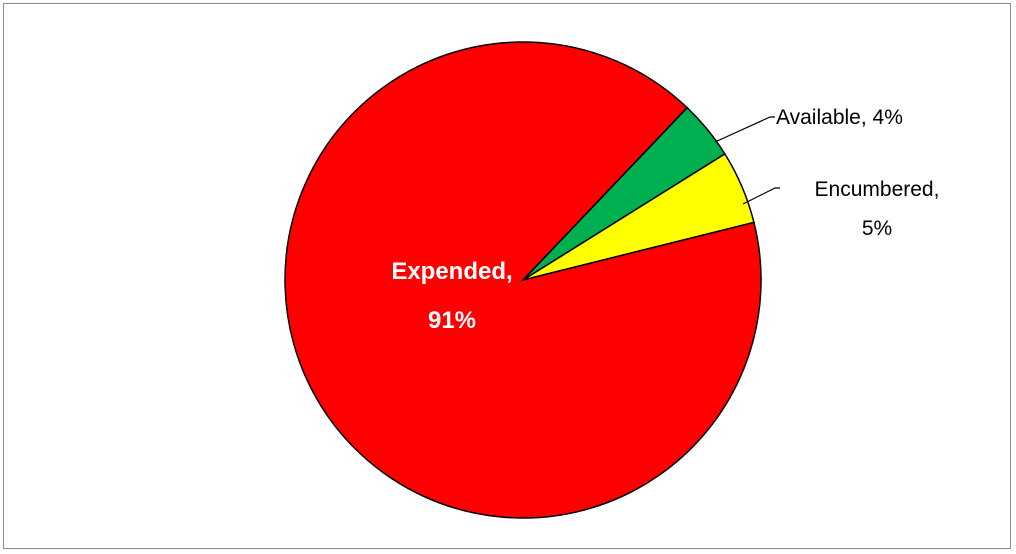  Describe the element at coordinates (761, 196) in the screenshot. I see `leader-line-encumbered` at that location.